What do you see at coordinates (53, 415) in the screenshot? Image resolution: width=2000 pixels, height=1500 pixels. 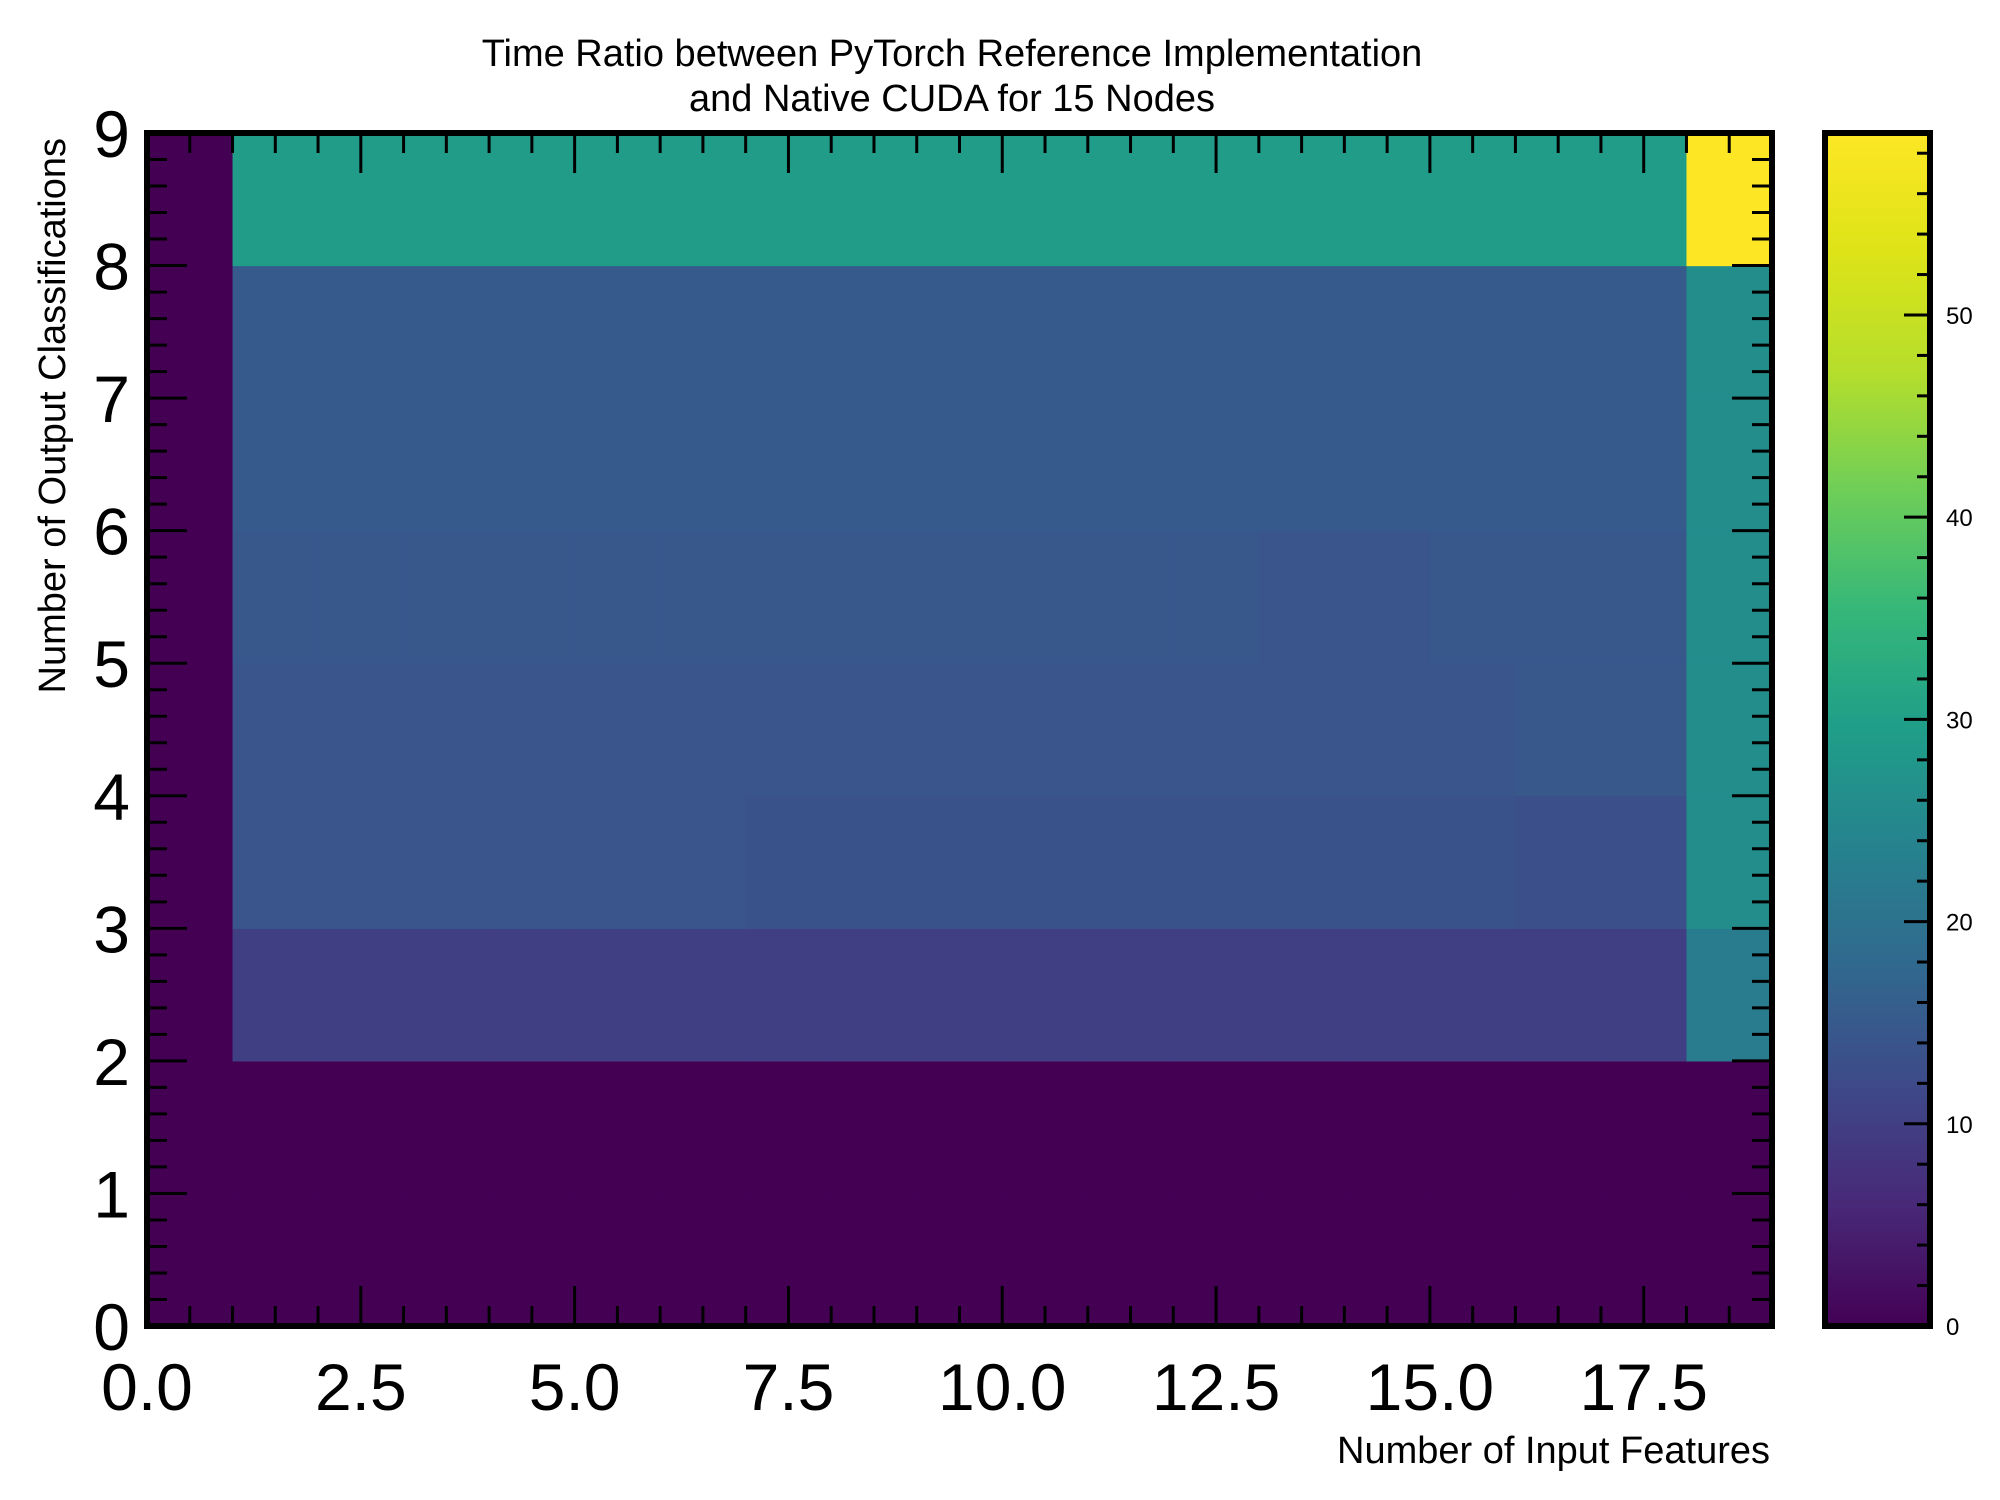 I see `y-axis-label: Number of Output Classifications` at bounding box center [53, 415].